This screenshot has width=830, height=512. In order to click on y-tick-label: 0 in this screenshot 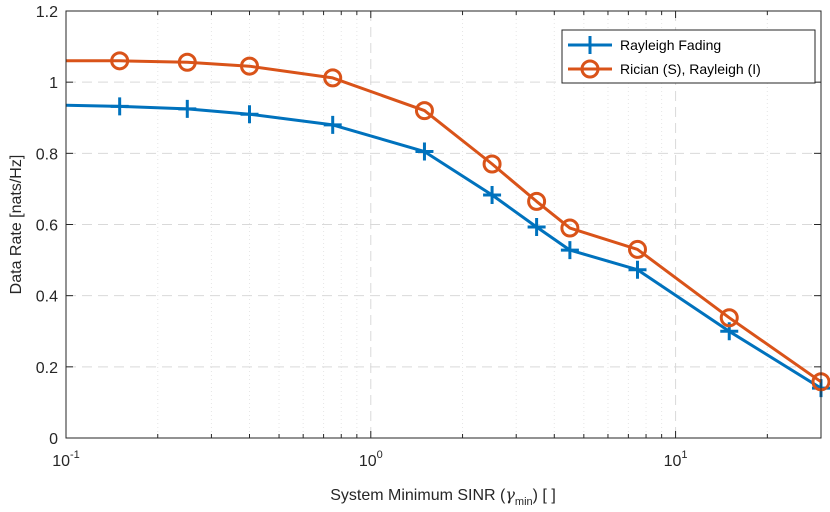, I will do `click(53, 439)`.